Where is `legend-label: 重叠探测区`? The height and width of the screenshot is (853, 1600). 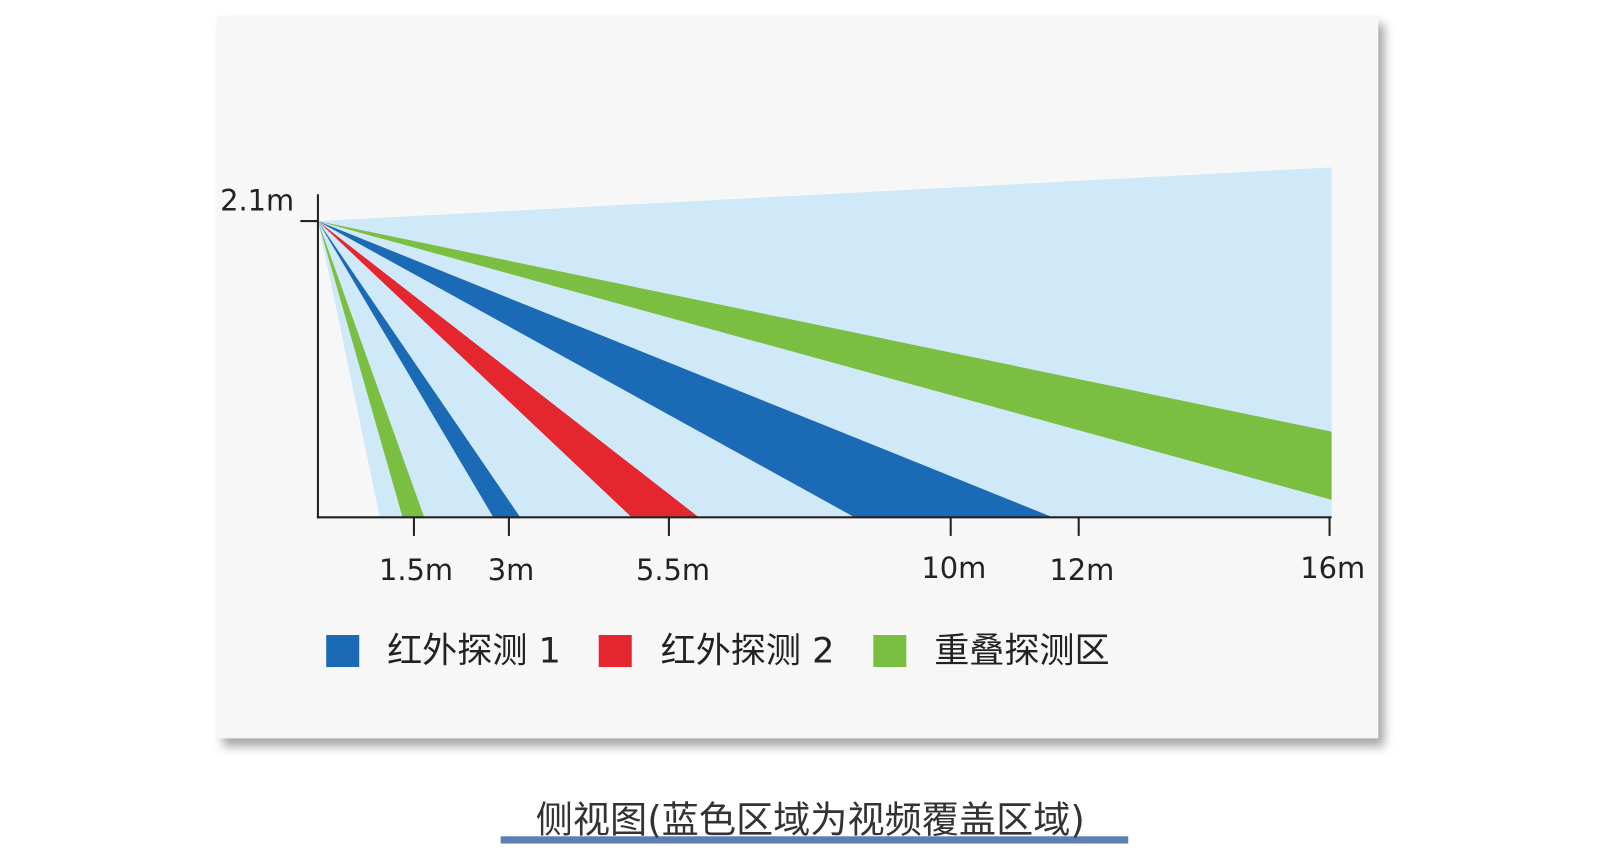 legend-label: 重叠探测区 is located at coordinates (1021, 651).